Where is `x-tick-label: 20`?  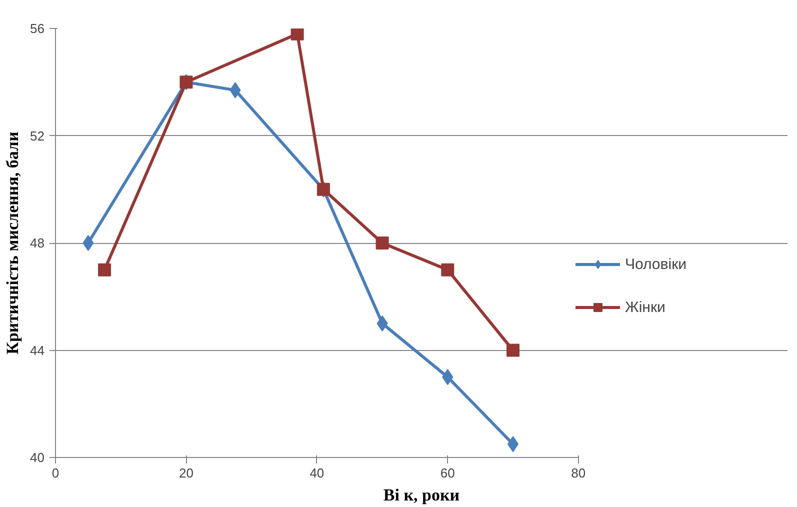
x-tick-label: 20 is located at coordinates (186, 473).